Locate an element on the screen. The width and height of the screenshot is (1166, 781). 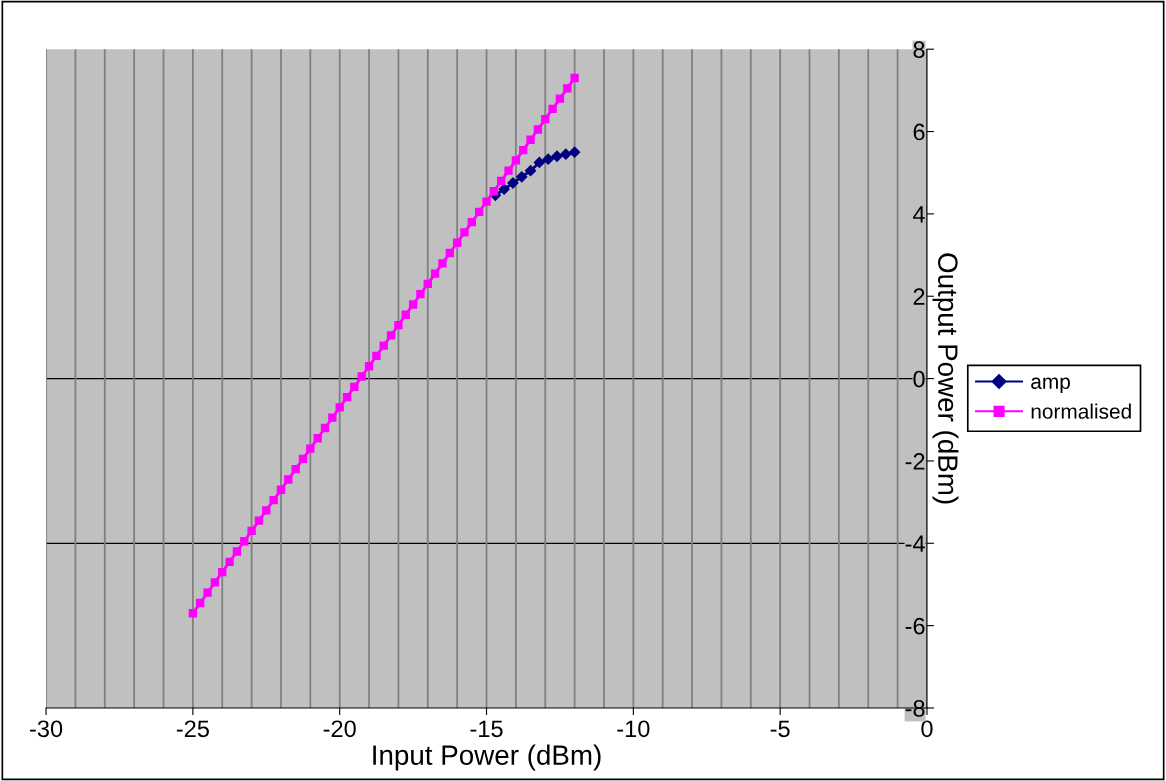
x-axis-title: Input Power (dBm) is located at coordinates (487, 757).